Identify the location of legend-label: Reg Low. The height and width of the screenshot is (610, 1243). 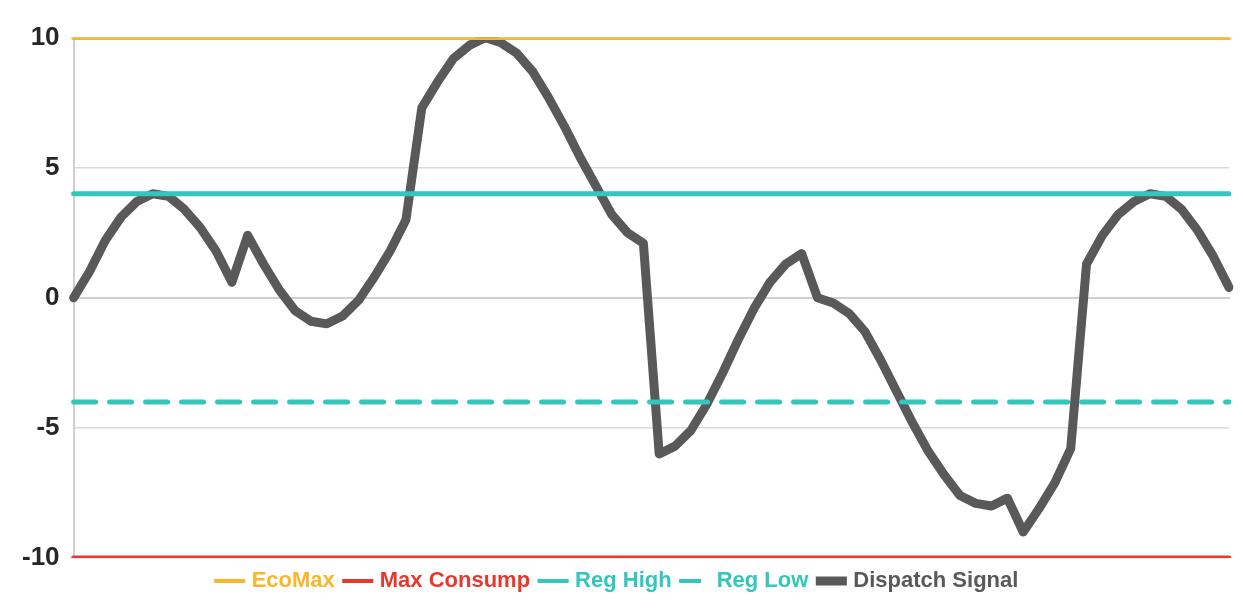
(763, 580).